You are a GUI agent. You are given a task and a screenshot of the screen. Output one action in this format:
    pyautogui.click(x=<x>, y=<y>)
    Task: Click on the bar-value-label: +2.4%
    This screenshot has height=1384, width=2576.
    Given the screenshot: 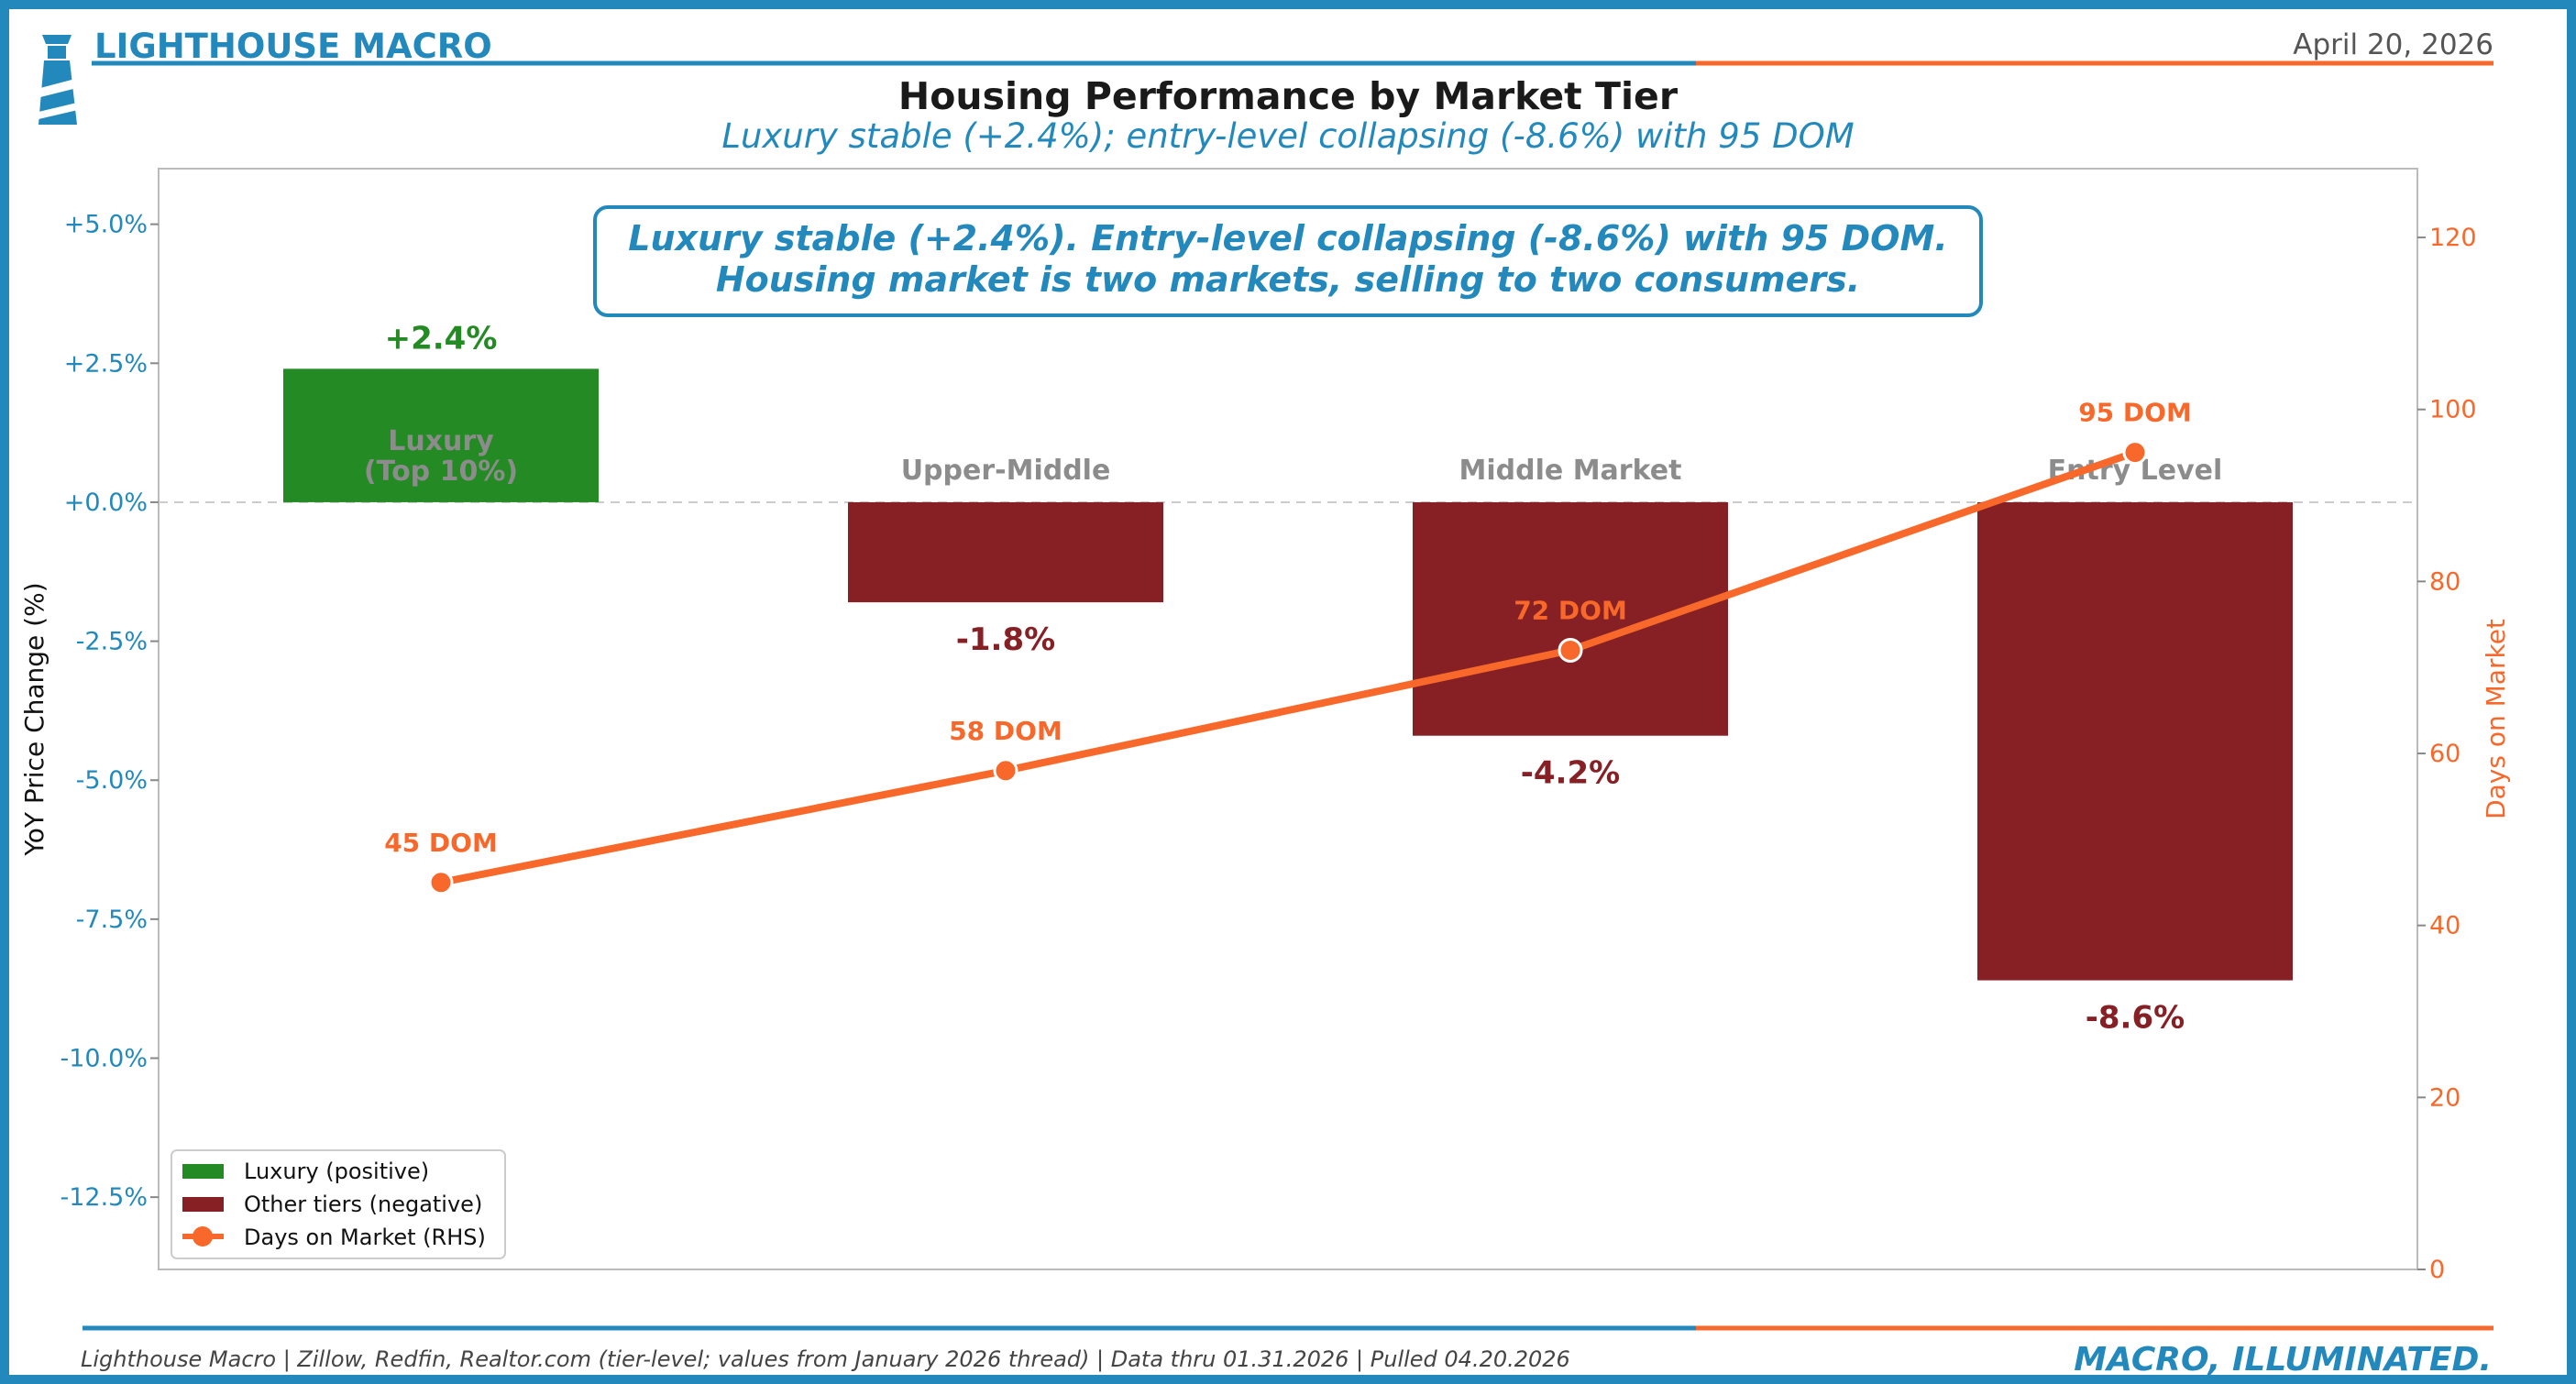 What is the action you would take?
    pyautogui.click(x=441, y=338)
    